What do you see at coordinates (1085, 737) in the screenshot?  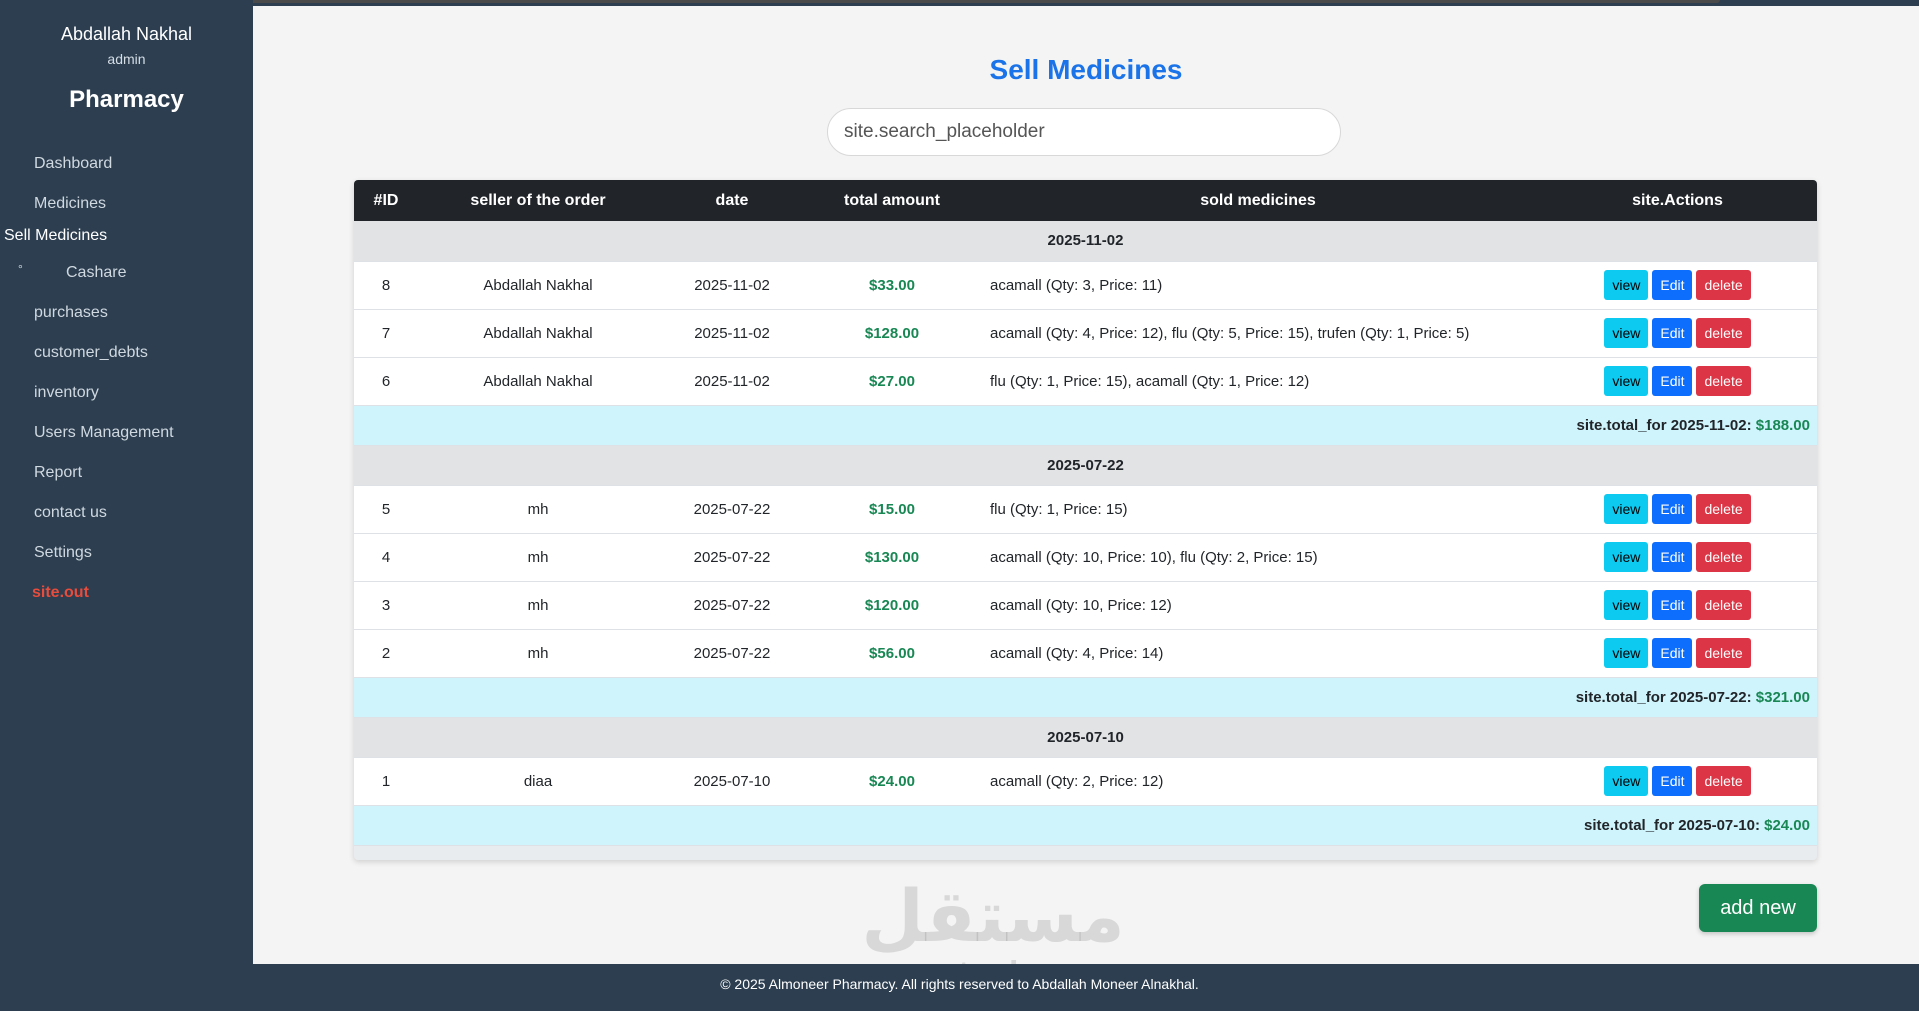 I see `date-group-row: 2025-07-10` at bounding box center [1085, 737].